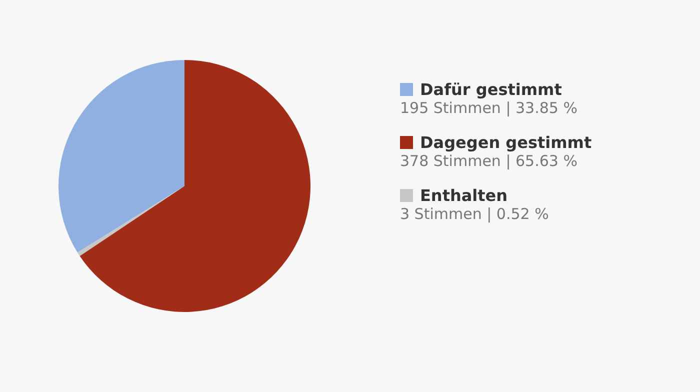 The height and width of the screenshot is (392, 700). What do you see at coordinates (506, 142) in the screenshot?
I see `legend-label: Dagegen gestimmt` at bounding box center [506, 142].